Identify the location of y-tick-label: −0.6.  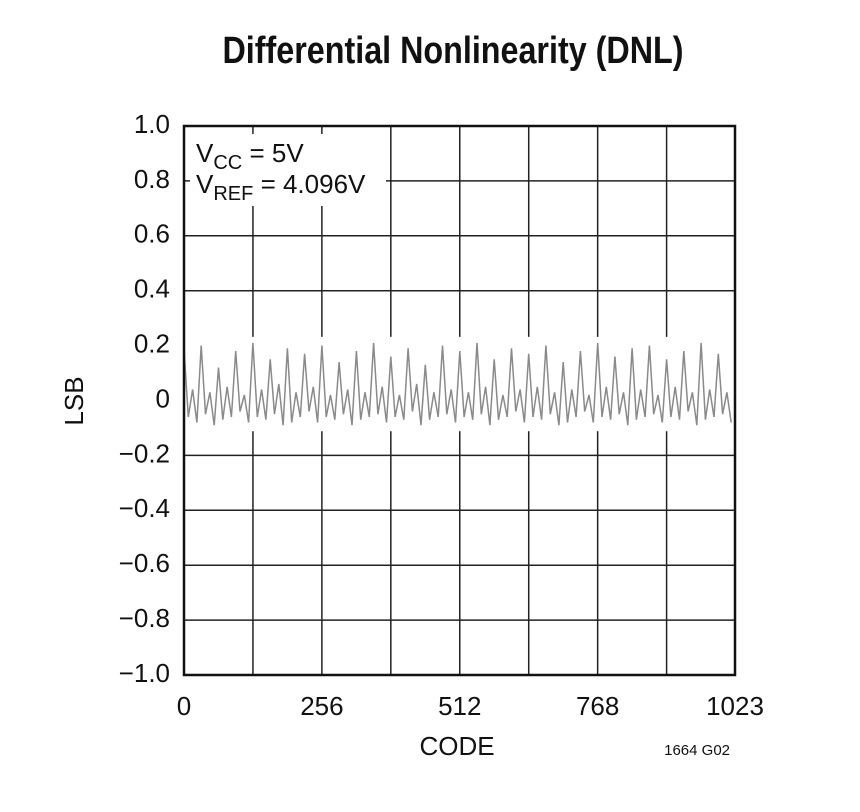
(144, 563).